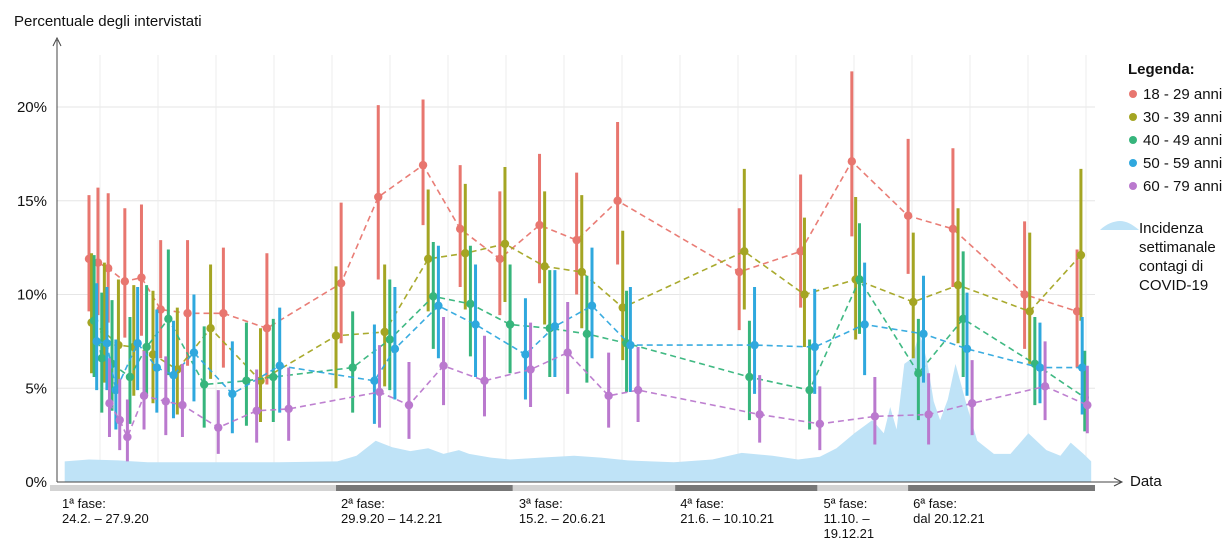 The width and height of the screenshot is (1232, 542). What do you see at coordinates (849, 533) in the screenshot?
I see `phase-label: 19.12.21` at bounding box center [849, 533].